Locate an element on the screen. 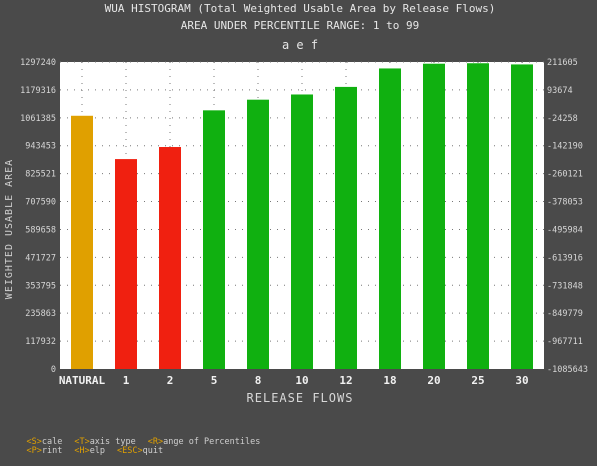 The height and width of the screenshot is (466, 597). x-tick-label: 12 is located at coordinates (345, 380).